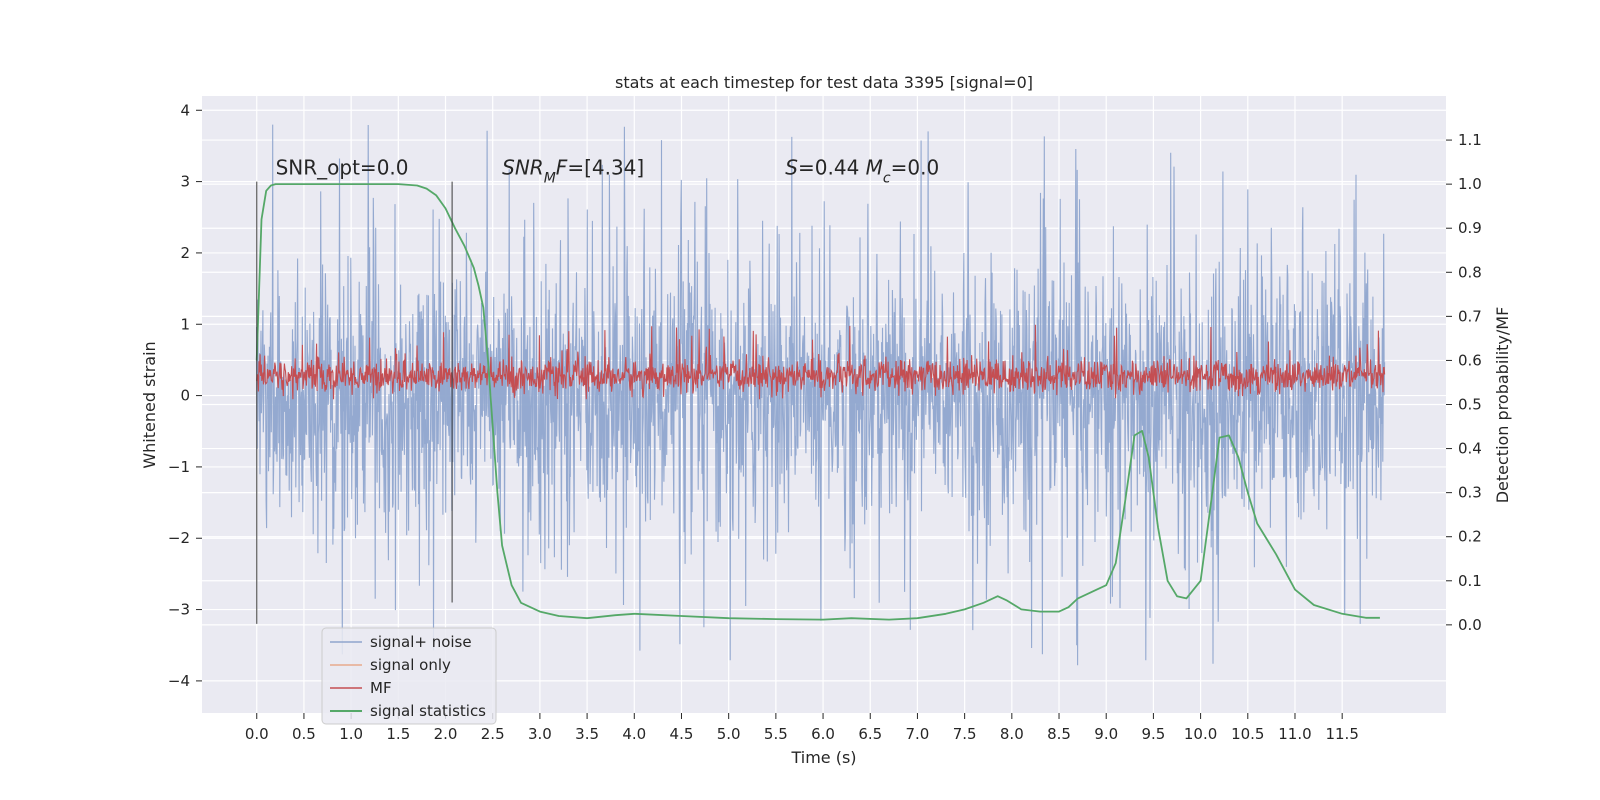 The height and width of the screenshot is (800, 1600). I want to click on x-tick-label: 1.5, so click(398, 734).